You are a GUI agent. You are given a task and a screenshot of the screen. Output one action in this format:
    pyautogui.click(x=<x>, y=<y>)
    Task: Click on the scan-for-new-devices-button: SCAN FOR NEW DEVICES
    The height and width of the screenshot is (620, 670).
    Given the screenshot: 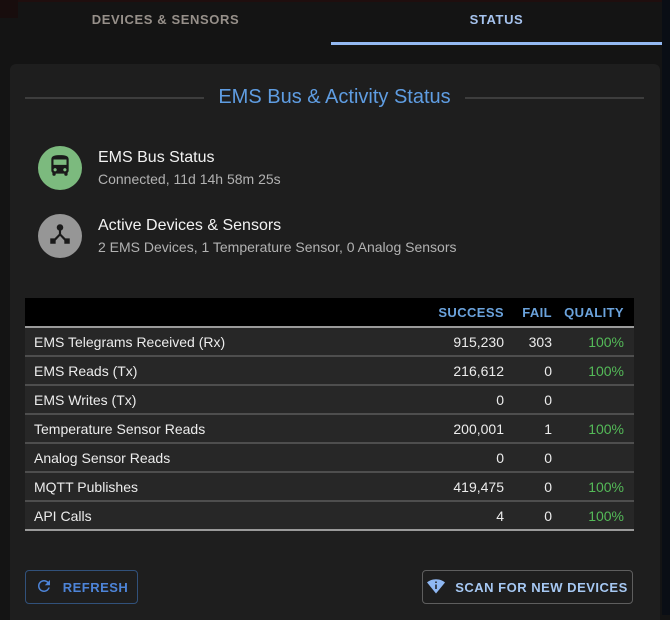 What is the action you would take?
    pyautogui.click(x=527, y=587)
    